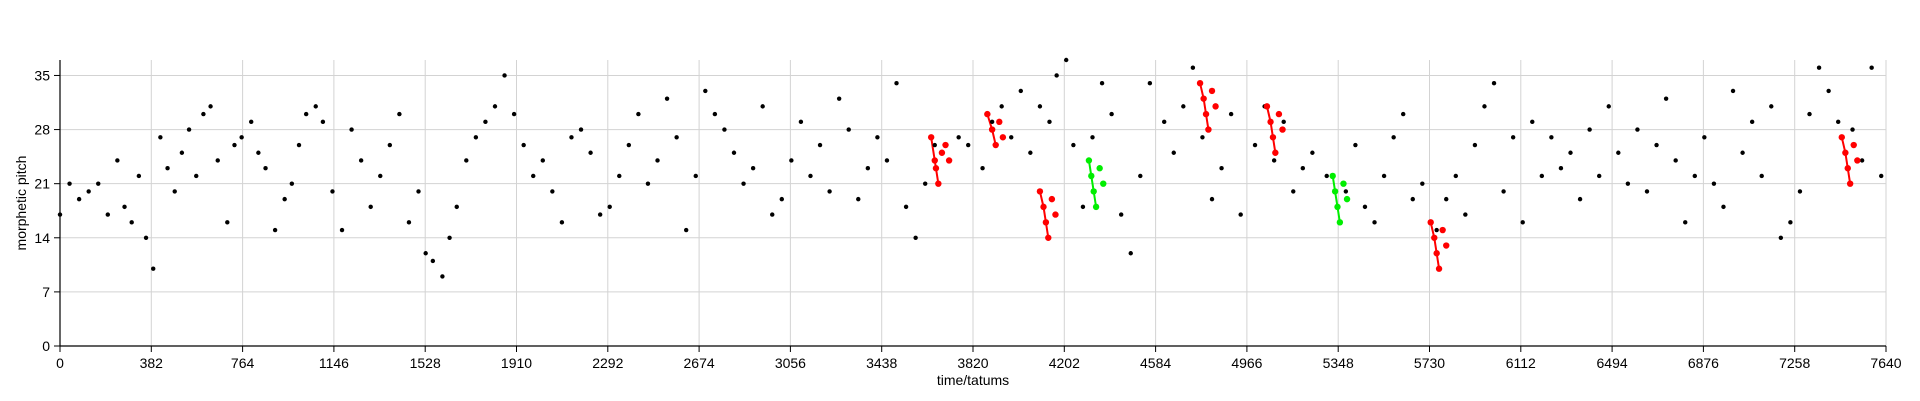 This screenshot has width=1920, height=401. I want to click on y-axis-label: morphetic pitch, so click(21, 203).